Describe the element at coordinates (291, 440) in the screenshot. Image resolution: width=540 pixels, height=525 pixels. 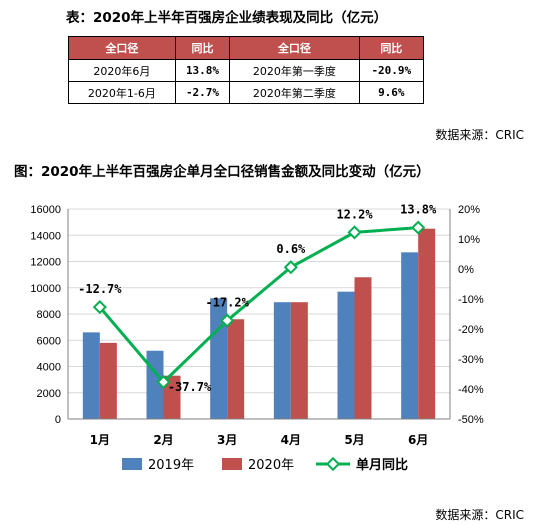
I see `x-tick-label: 4月` at that location.